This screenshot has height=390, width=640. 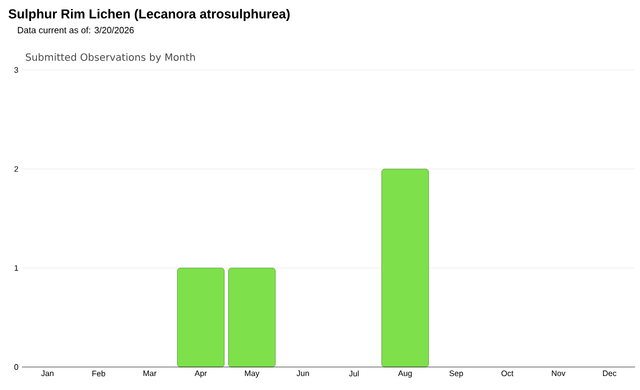 What do you see at coordinates (76, 30) in the screenshot?
I see `chart-subtitle: Data current as of: 3/20/2026` at bounding box center [76, 30].